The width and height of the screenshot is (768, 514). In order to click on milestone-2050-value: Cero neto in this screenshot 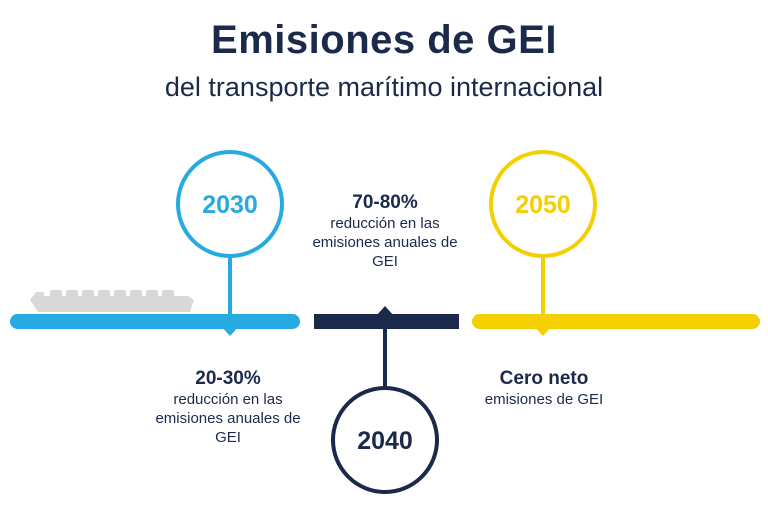, I will do `click(544, 378)`.